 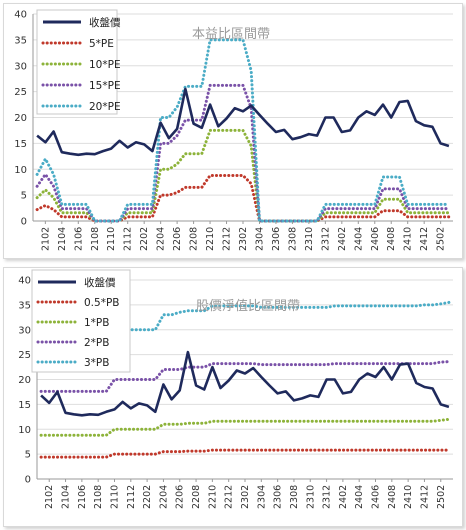 I want to click on legend-label: 20*PE, so click(x=105, y=107).